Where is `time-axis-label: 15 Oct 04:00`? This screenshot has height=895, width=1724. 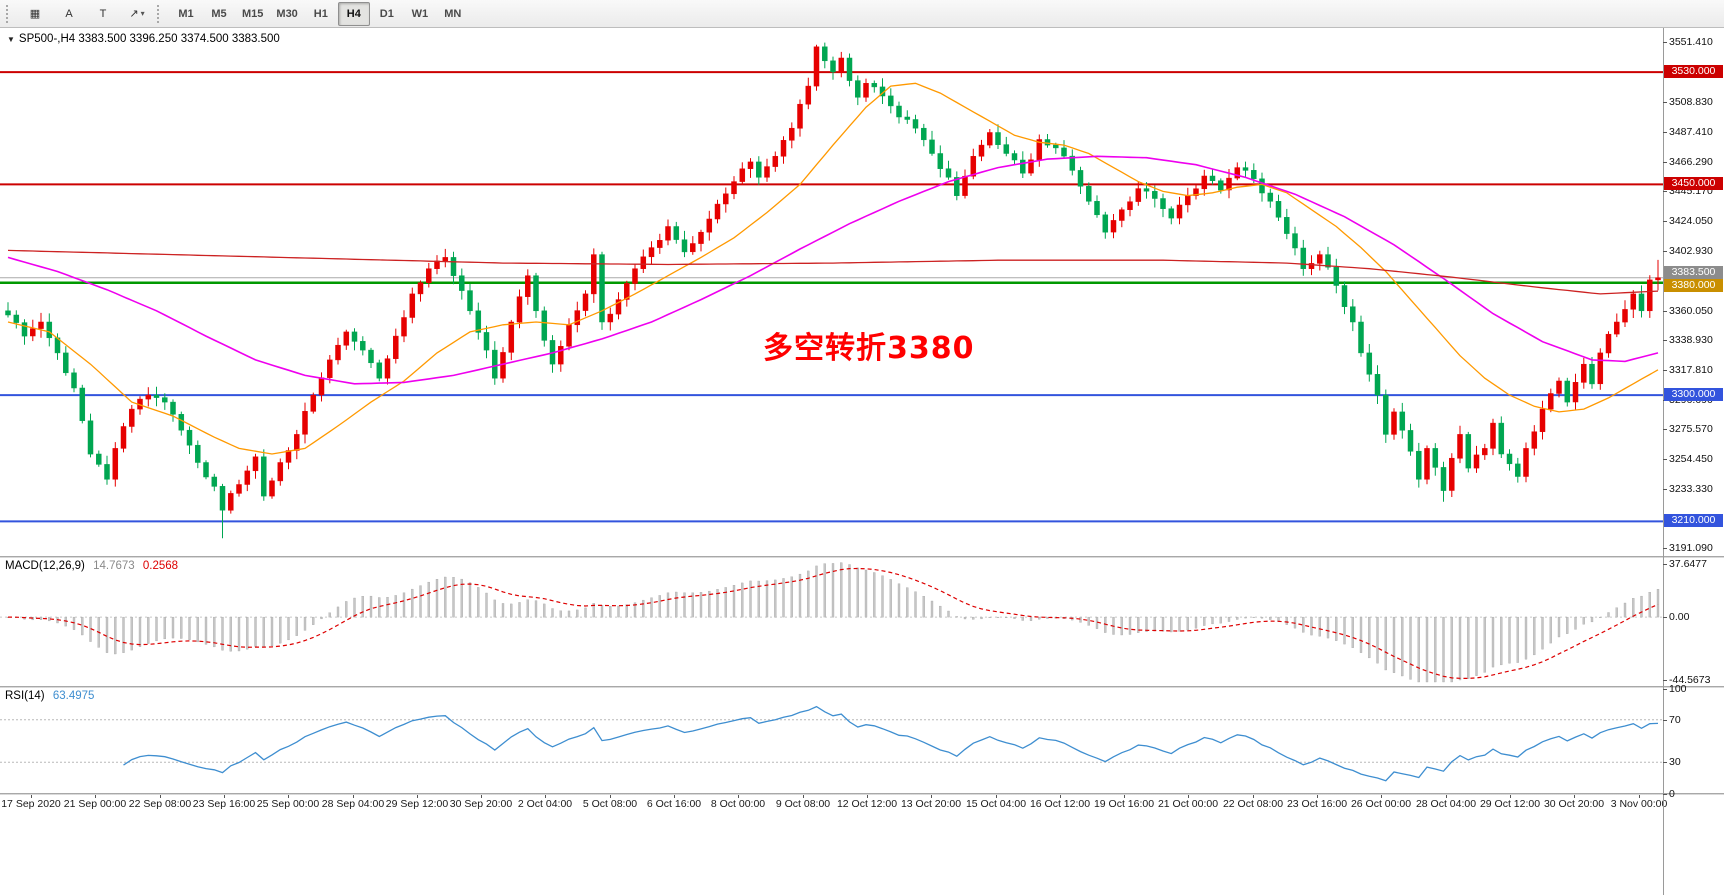
time-axis-label: 15 Oct 04:00 is located at coordinates (996, 804).